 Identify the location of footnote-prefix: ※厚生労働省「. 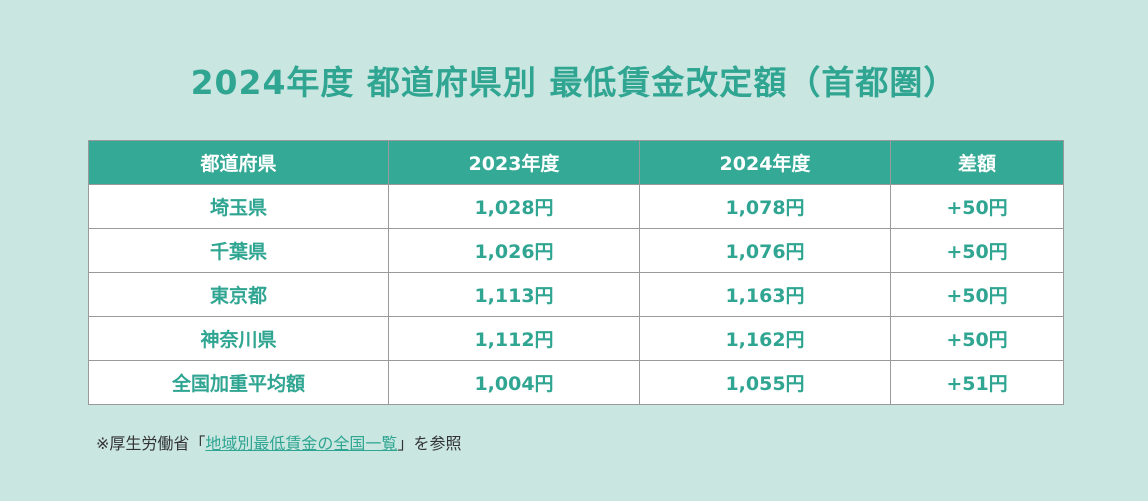
(151, 443).